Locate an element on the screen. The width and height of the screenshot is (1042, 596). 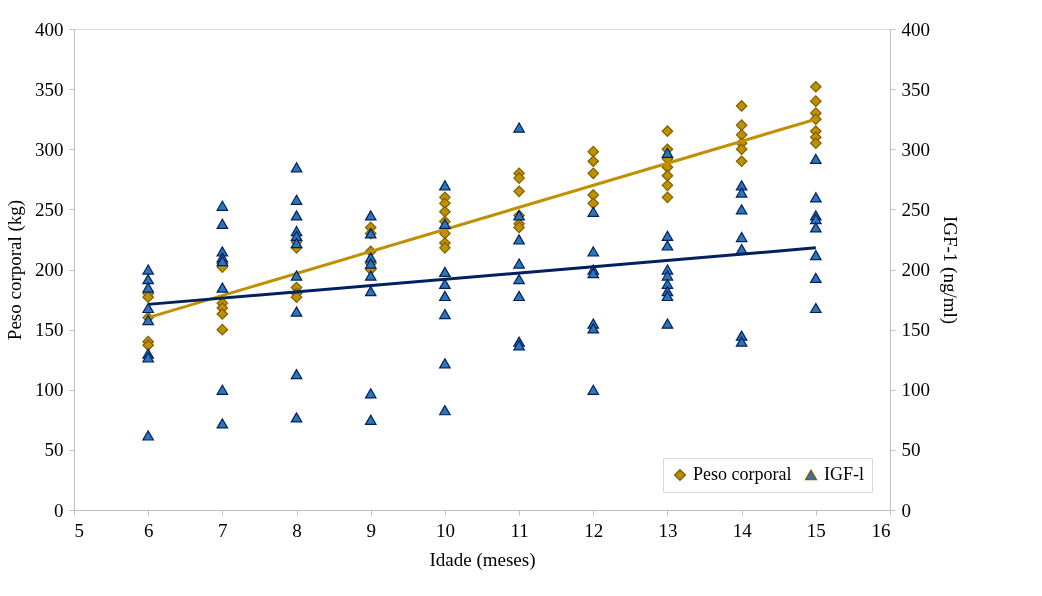
y2-tick-label: 150 is located at coordinates (915, 330).